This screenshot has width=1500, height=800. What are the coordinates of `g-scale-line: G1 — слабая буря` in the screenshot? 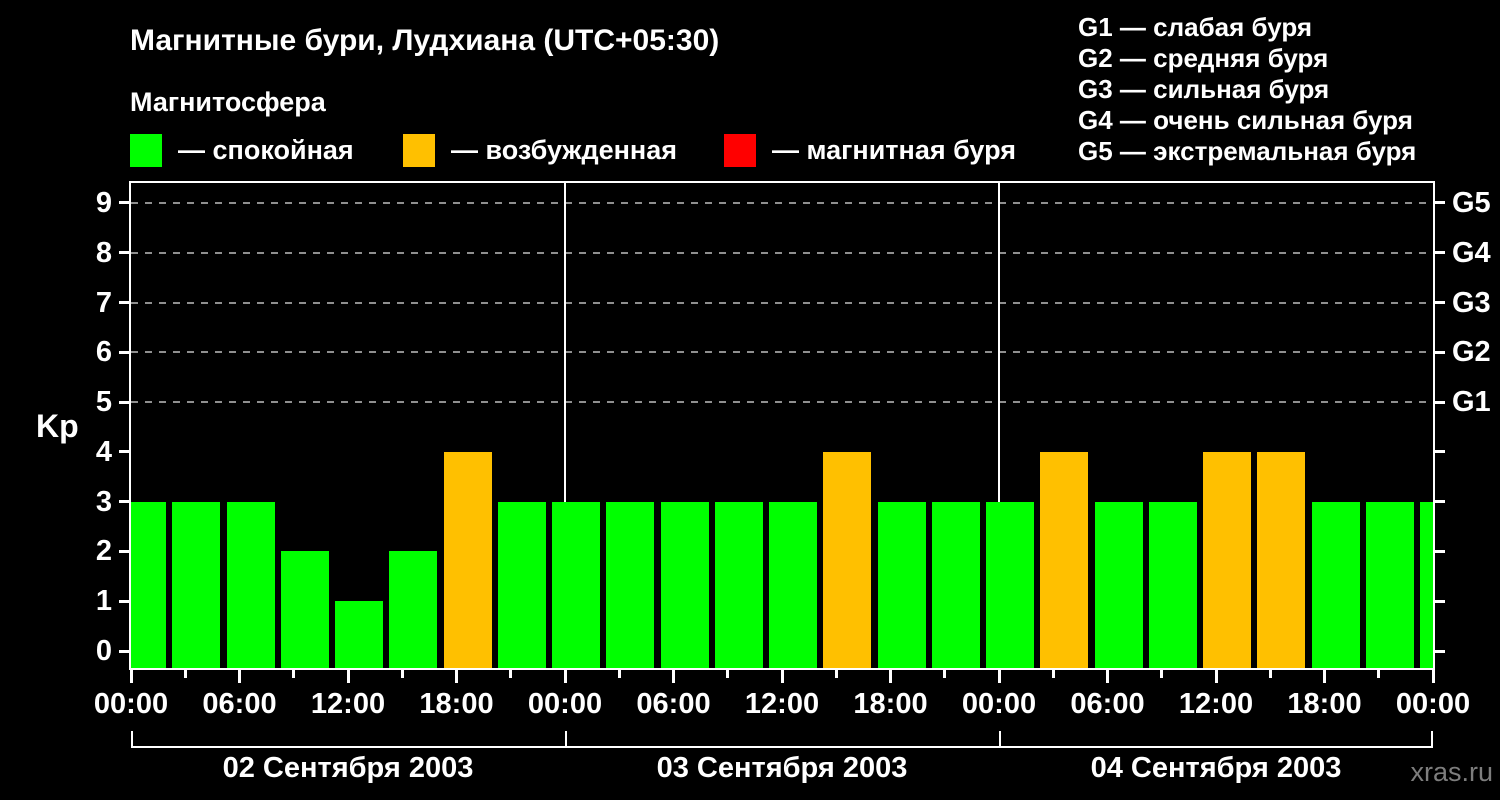 It's located at (1195, 27).